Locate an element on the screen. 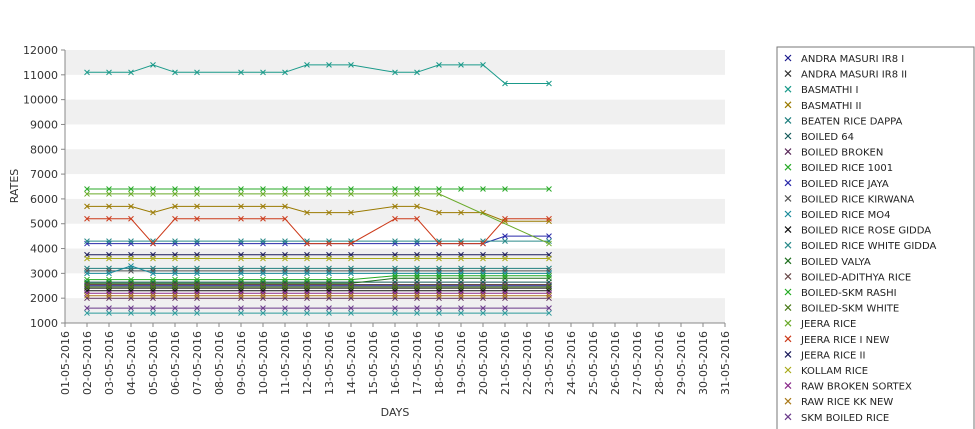 This screenshot has height=429, width=975. x-tick-label: 06-05-2016 is located at coordinates (175, 363).